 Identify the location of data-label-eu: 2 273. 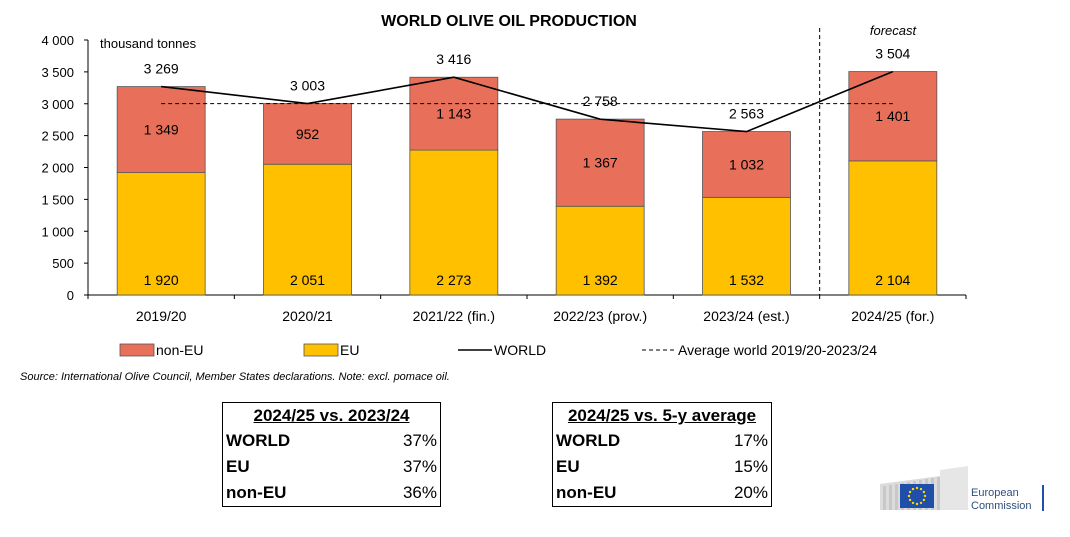
(453, 280).